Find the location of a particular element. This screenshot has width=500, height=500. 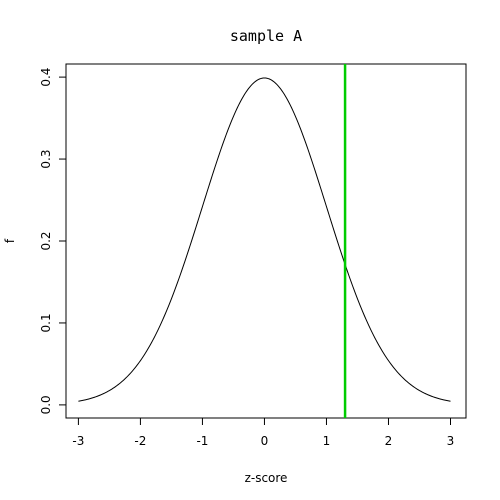

x-tick-label: 3 is located at coordinates (451, 441).